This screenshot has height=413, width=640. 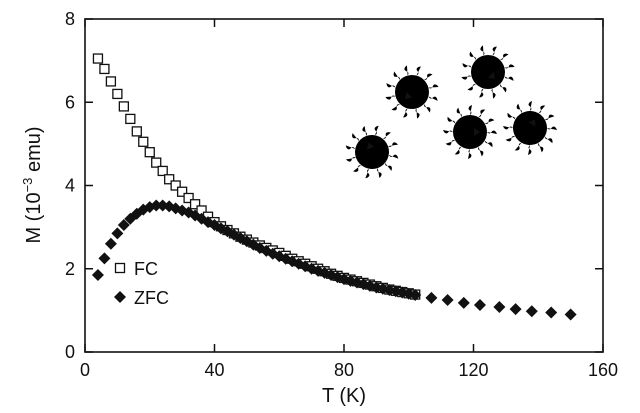 I want to click on y-label-exponent: −3, so click(x=27, y=185).